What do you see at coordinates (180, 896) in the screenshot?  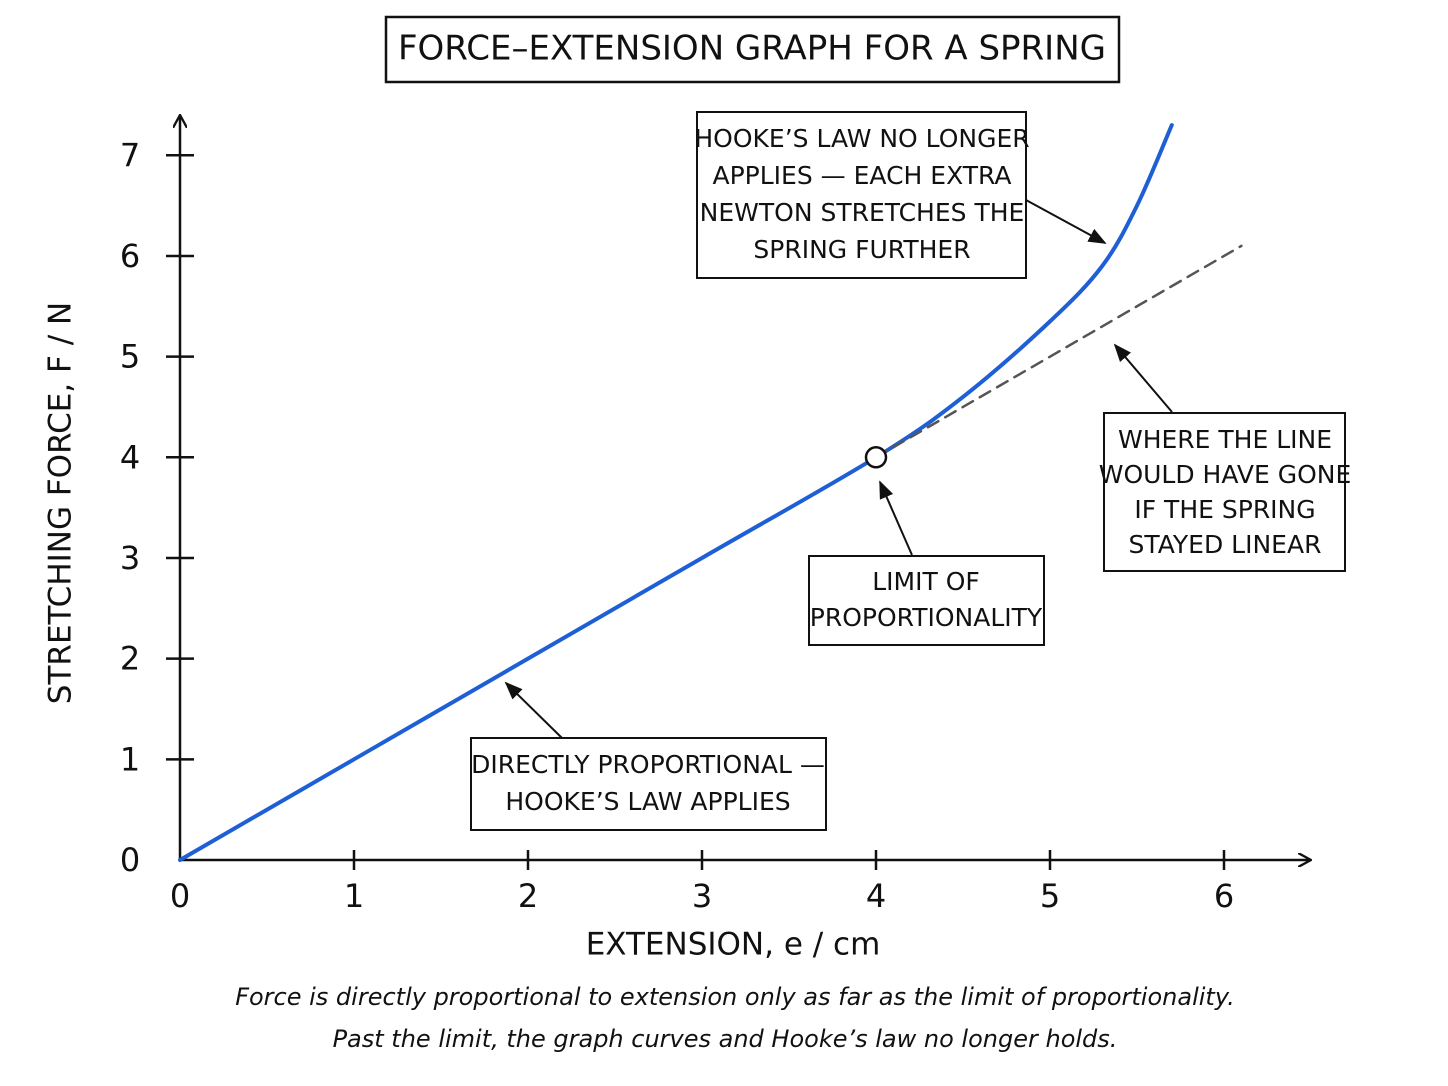 I see `x-tick-label: 0` at bounding box center [180, 896].